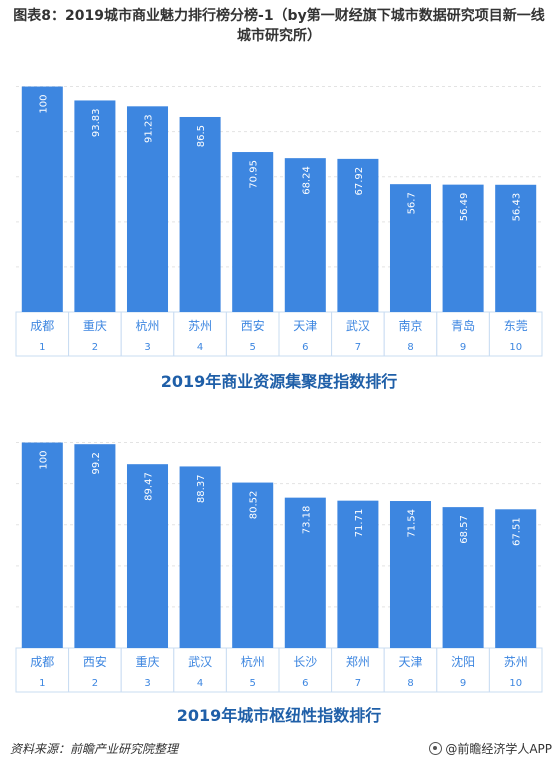  What do you see at coordinates (149, 486) in the screenshot?
I see `data-label: 89.47` at bounding box center [149, 486].